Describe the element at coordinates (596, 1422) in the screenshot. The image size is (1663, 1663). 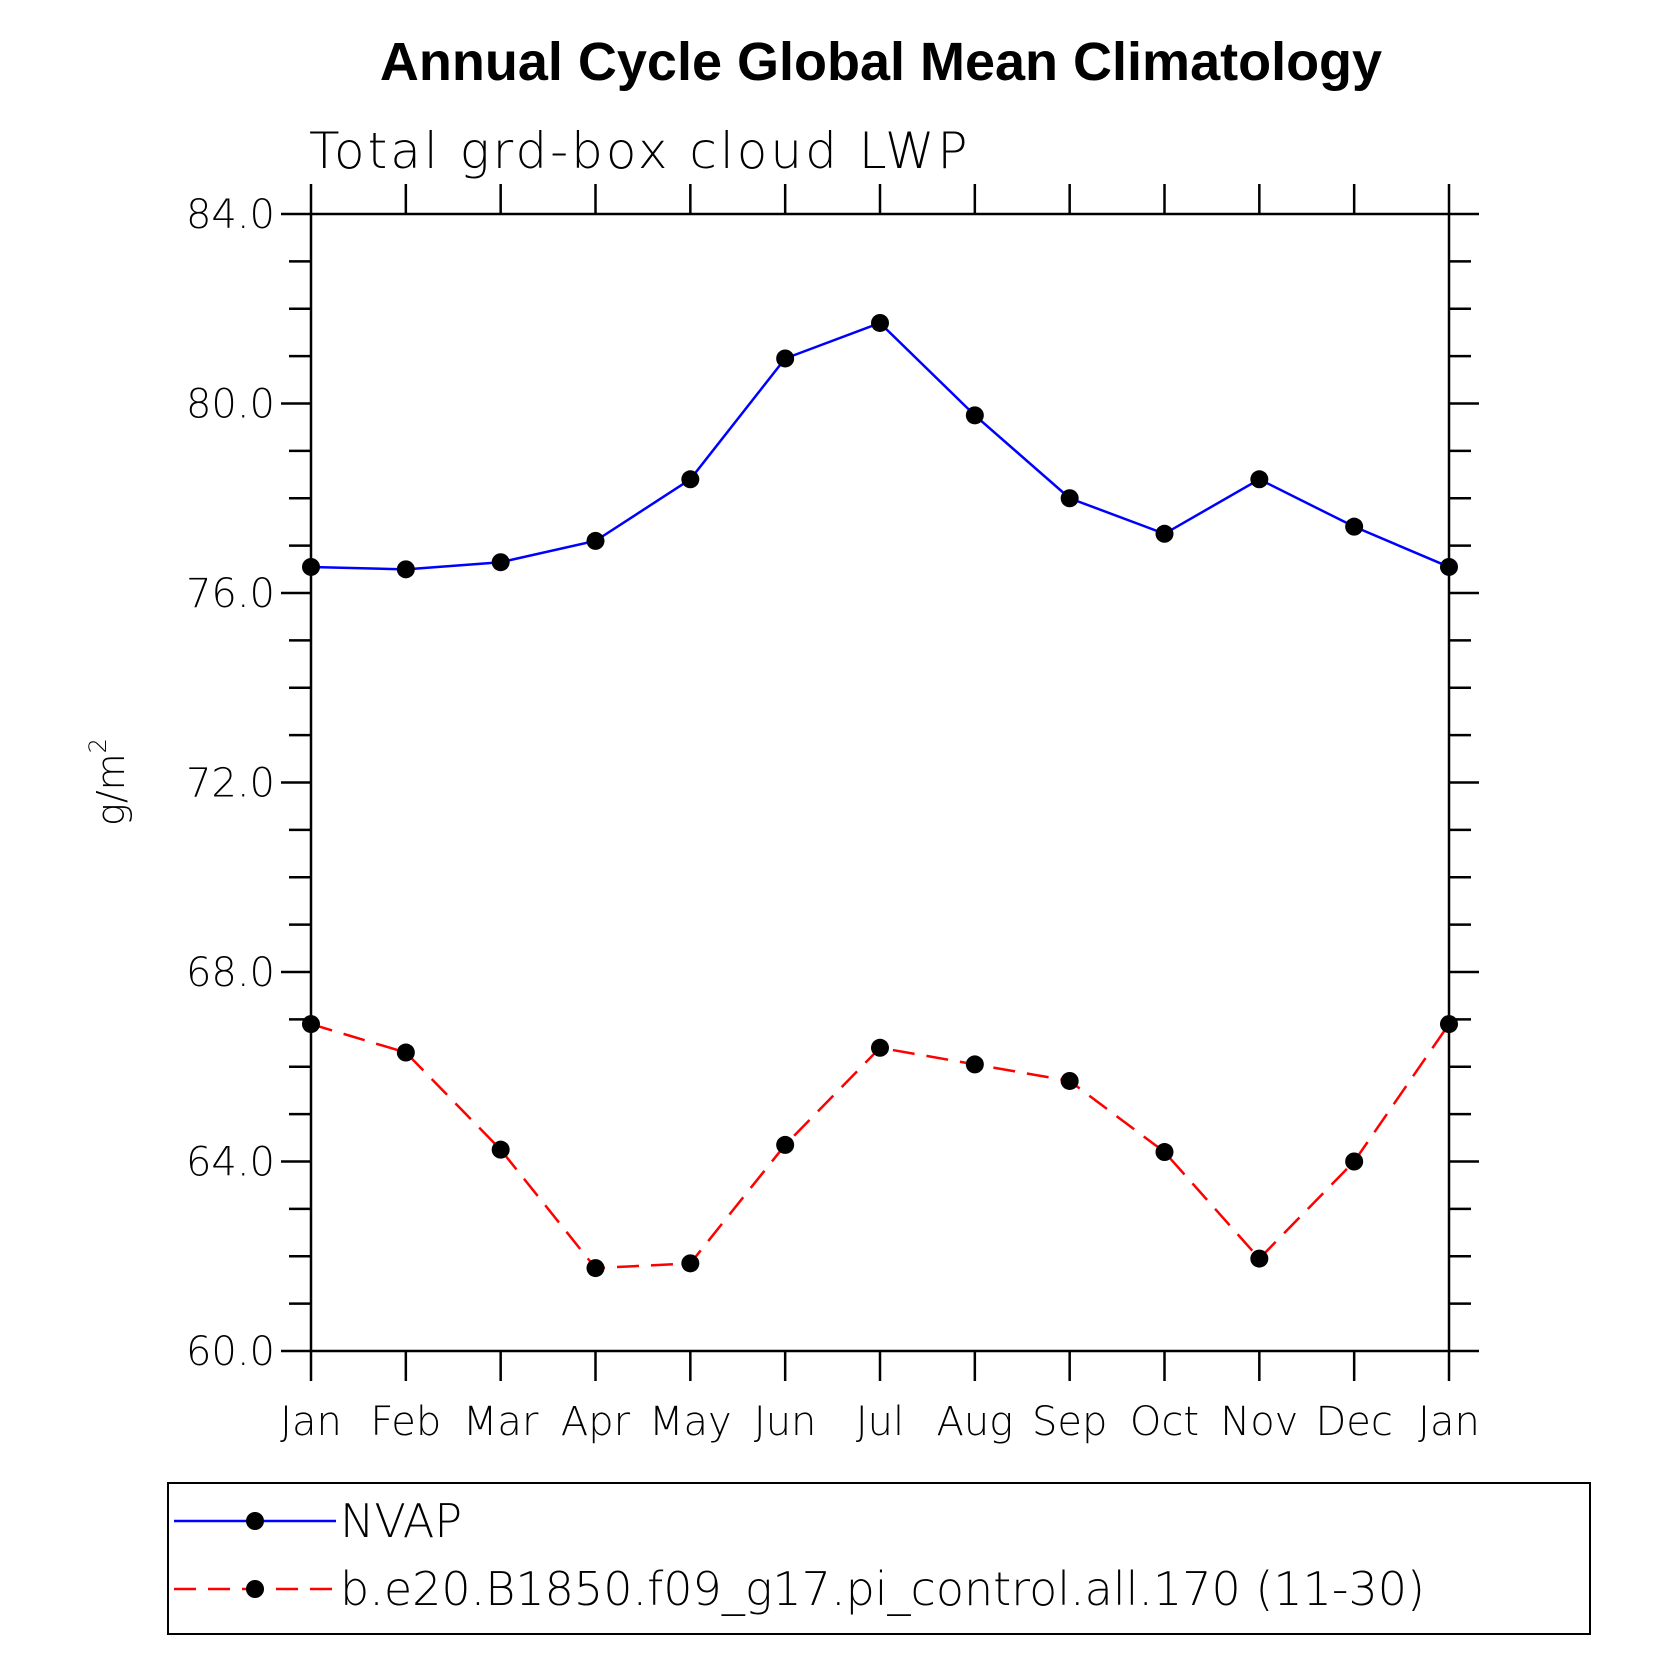
I see `x-tick-label: Apr` at that location.